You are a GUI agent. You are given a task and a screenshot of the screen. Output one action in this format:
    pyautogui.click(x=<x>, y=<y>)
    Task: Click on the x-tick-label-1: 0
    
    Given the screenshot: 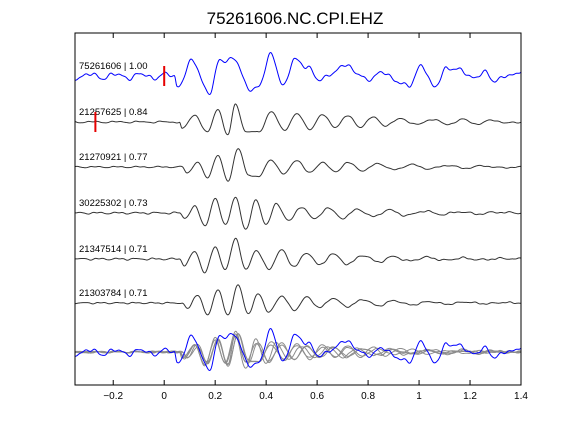 What is the action you would take?
    pyautogui.click(x=164, y=396)
    